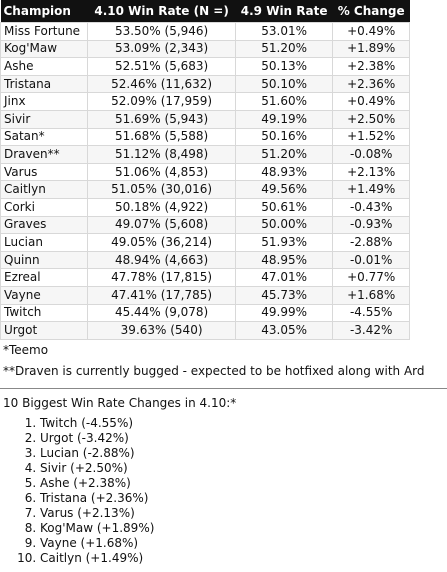 This screenshot has width=447, height=572. What do you see at coordinates (371, 49) in the screenshot?
I see `table-cell: +1.89%` at bounding box center [371, 49].